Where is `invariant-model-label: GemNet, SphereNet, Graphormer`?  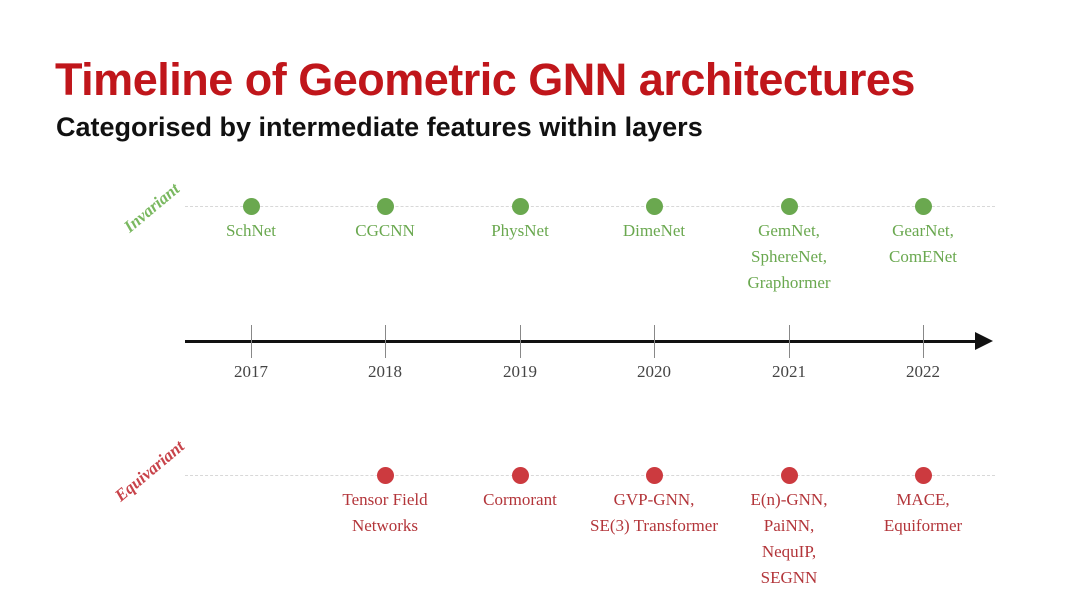 invariant-model-label: GemNet, SphereNet, Graphormer is located at coordinates (789, 256).